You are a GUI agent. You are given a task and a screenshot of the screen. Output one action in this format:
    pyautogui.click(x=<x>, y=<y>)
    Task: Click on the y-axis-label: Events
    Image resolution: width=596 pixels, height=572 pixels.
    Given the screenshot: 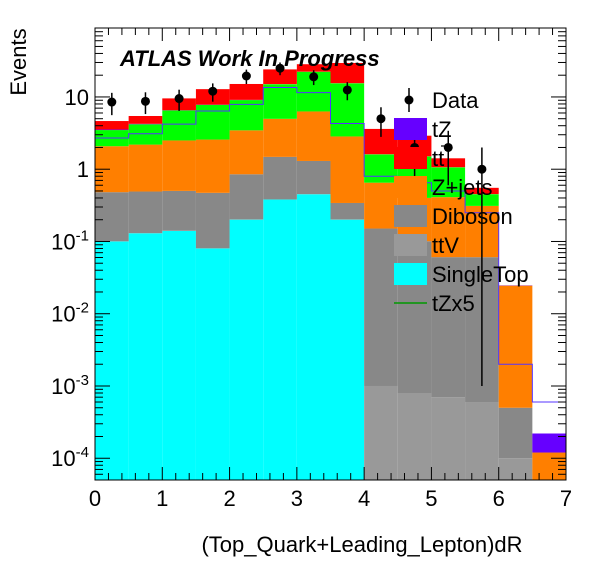 What is the action you would take?
    pyautogui.click(x=18, y=61)
    